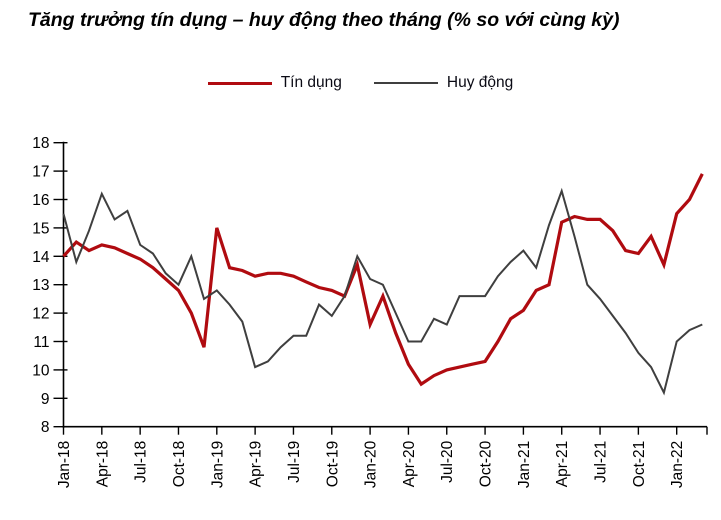  Describe the element at coordinates (639, 464) in the screenshot. I see `x-tick-label: Oct-21` at that location.